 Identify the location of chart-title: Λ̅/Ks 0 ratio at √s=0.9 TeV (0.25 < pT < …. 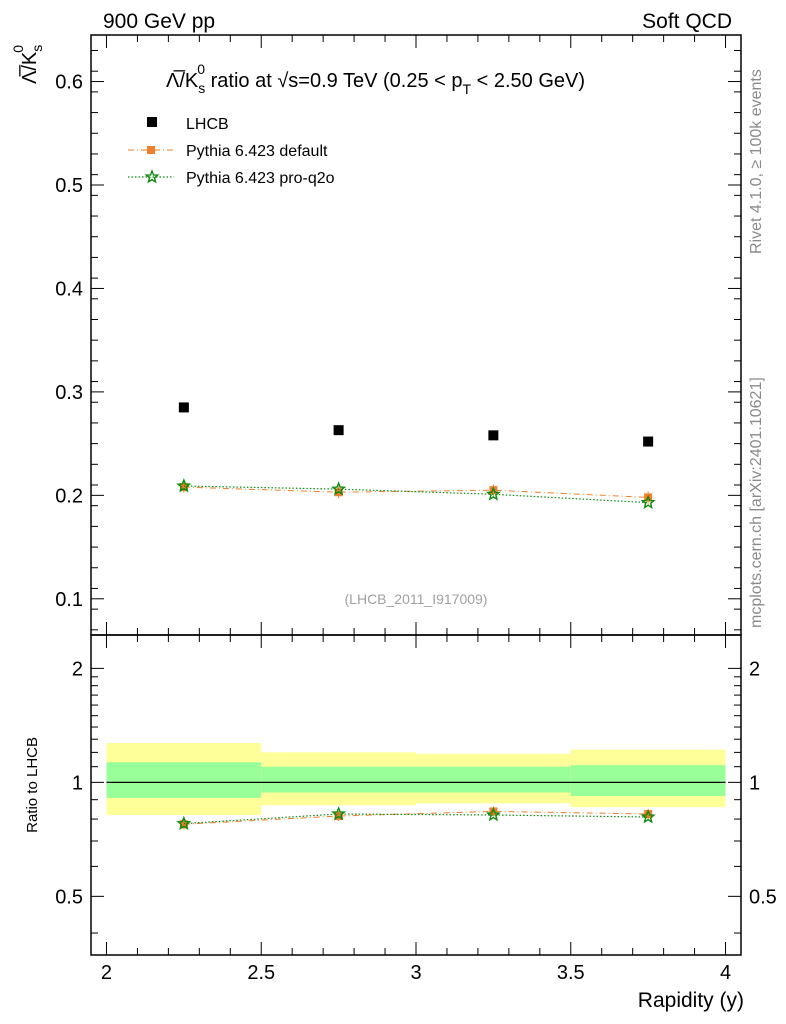
(375, 79).